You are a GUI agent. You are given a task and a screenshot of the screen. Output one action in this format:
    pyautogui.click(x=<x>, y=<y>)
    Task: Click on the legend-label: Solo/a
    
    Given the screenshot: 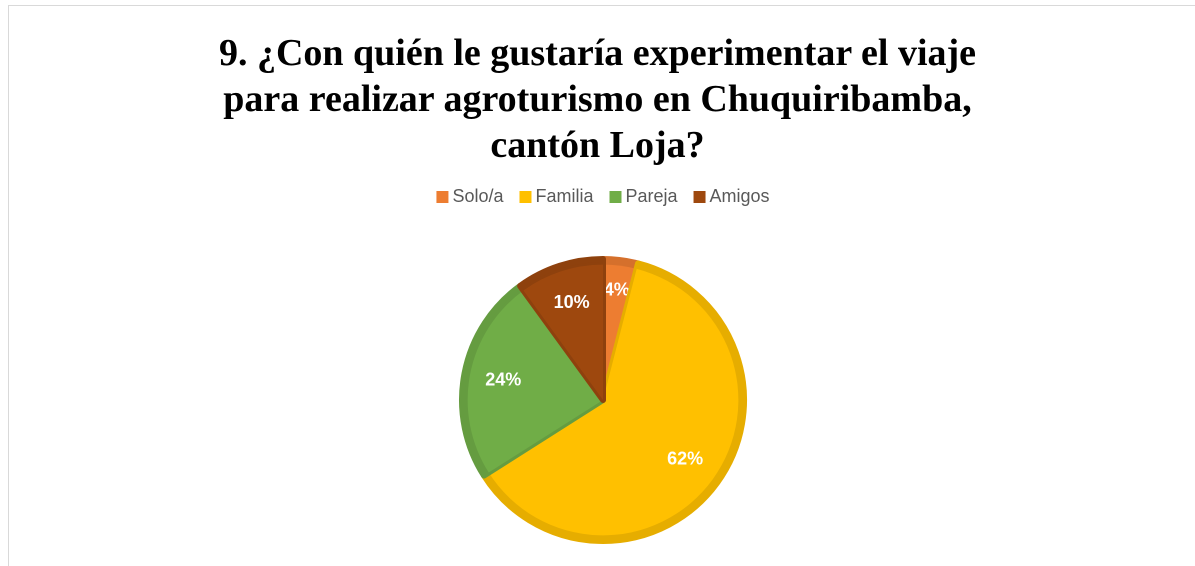 What is the action you would take?
    pyautogui.click(x=478, y=196)
    